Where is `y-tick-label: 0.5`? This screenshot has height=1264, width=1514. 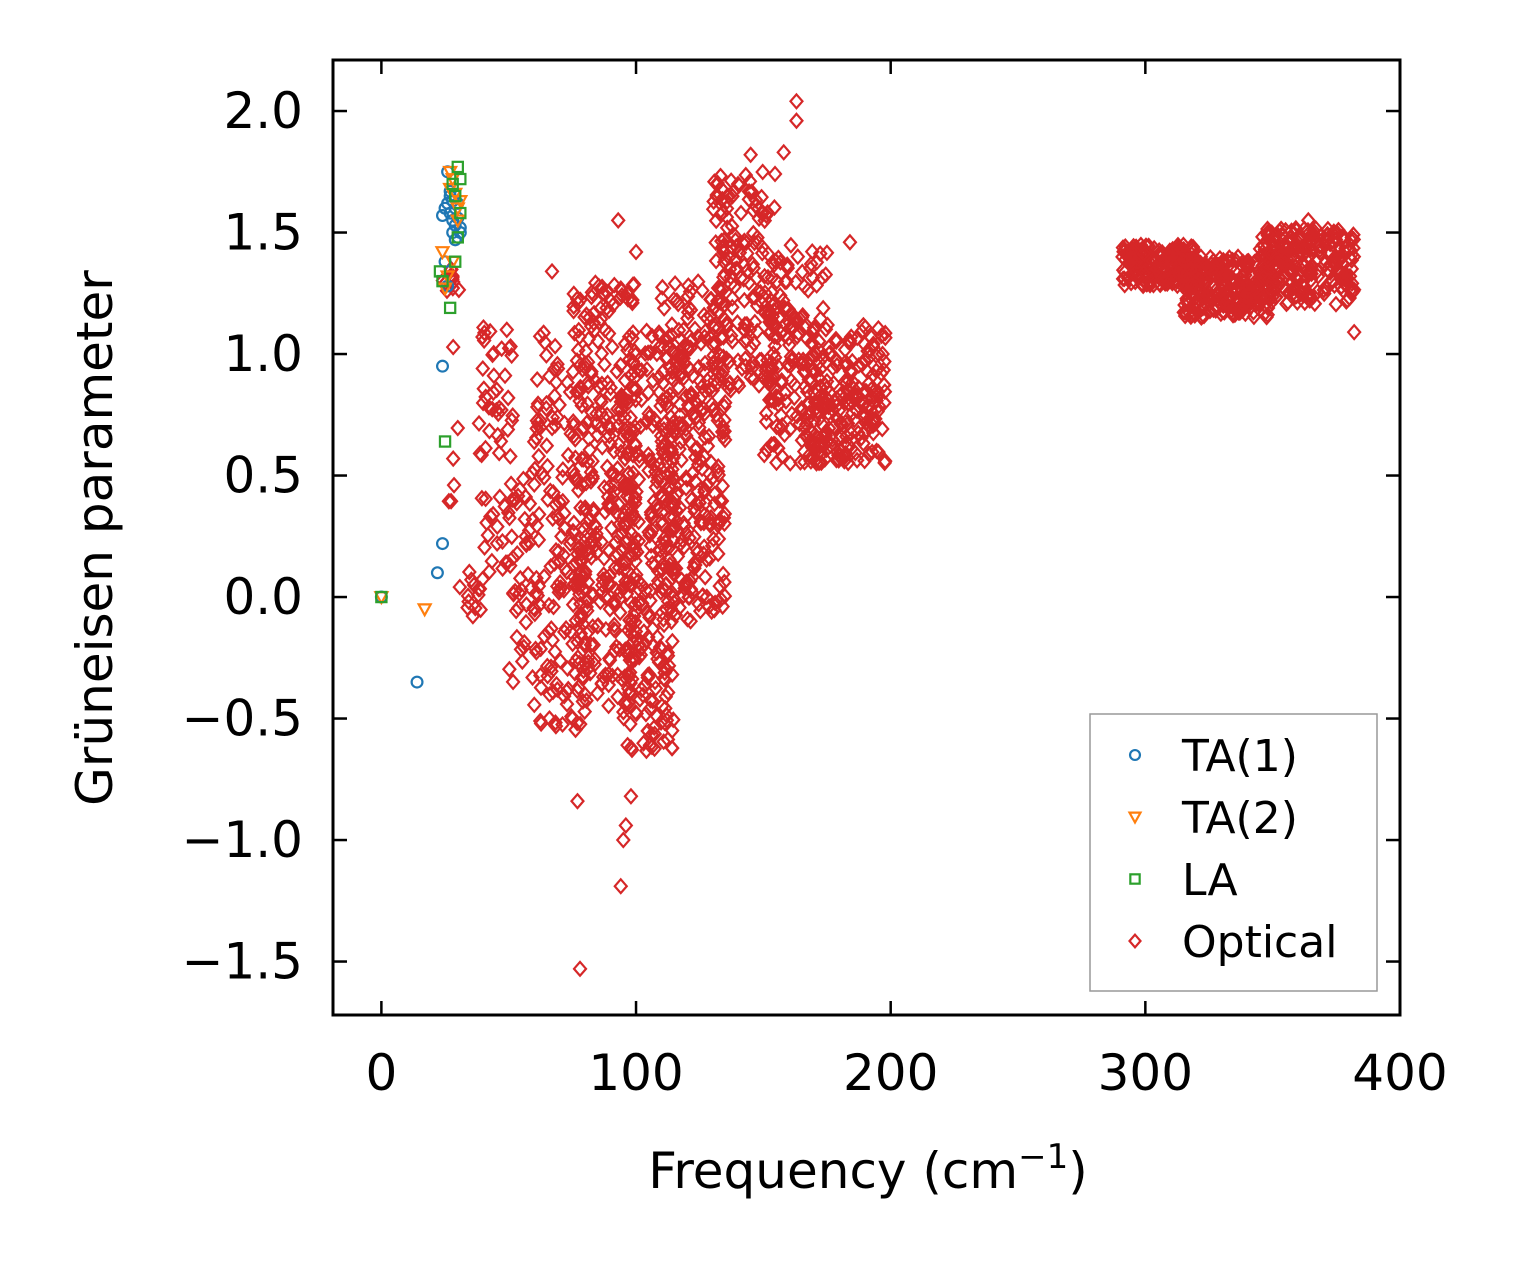
y-tick-label: 0.5 is located at coordinates (263, 476).